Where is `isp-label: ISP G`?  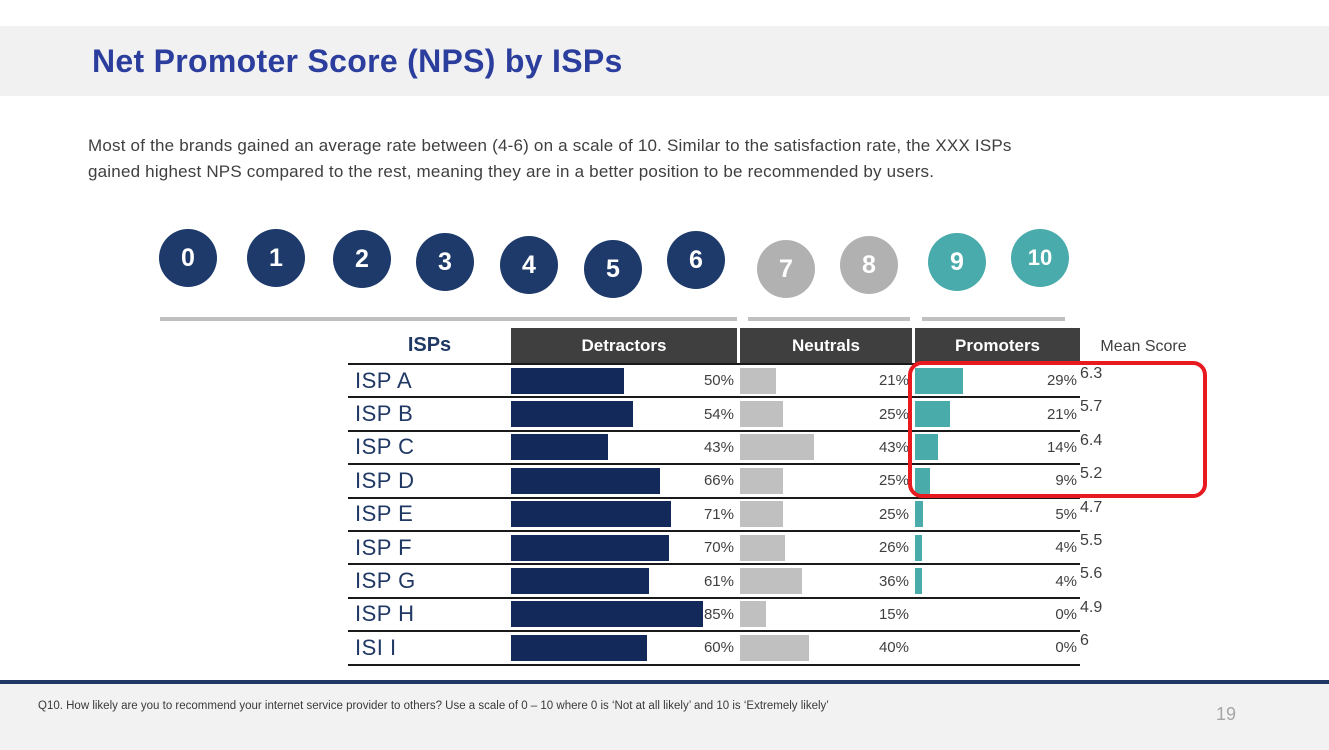
isp-label: ISP G is located at coordinates (385, 581).